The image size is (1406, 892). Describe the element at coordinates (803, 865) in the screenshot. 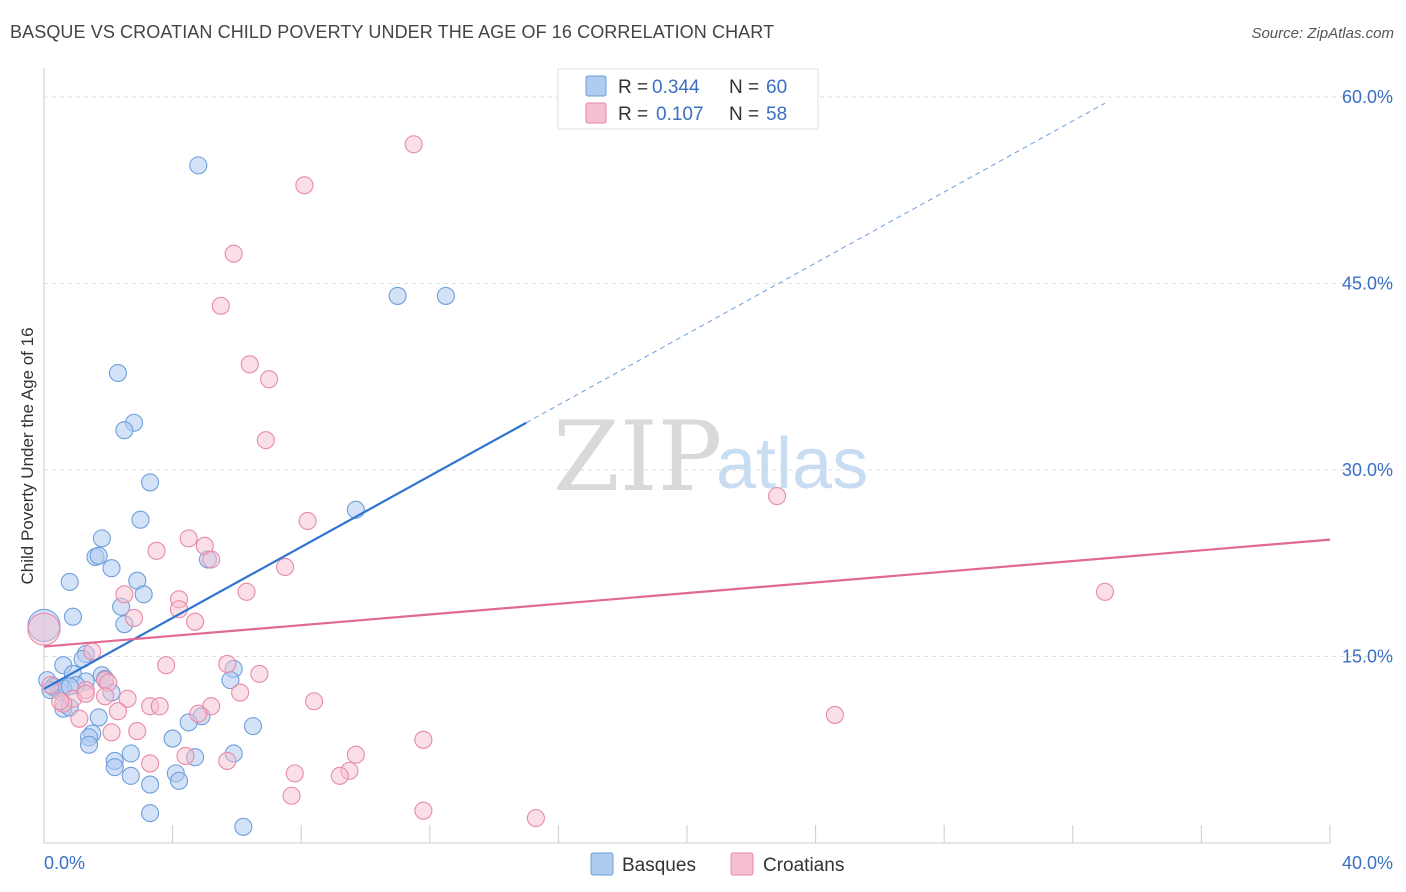

I see `bottom-legend-croatians: Croatians` at that location.